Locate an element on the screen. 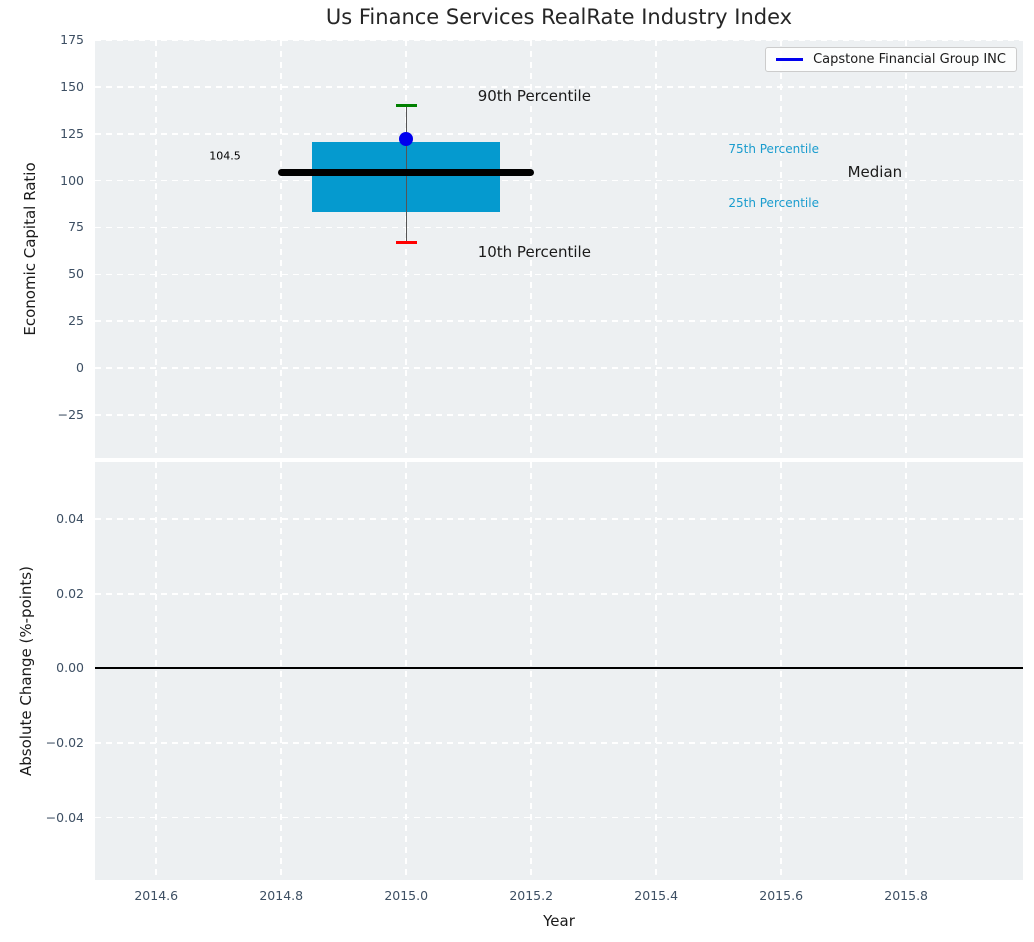 The height and width of the screenshot is (942, 1034). median-value-label: 104.5 is located at coordinates (225, 156).